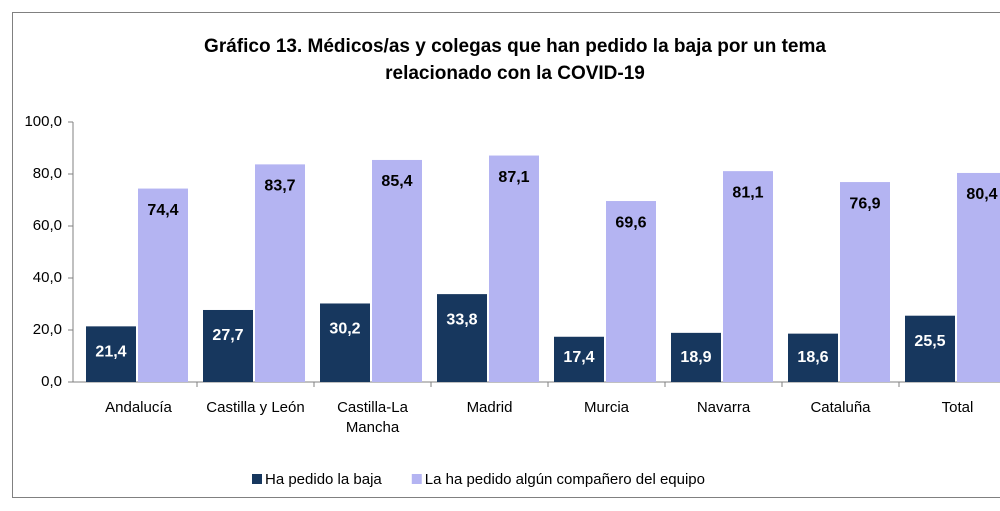 The height and width of the screenshot is (511, 1000). I want to click on legend-label: La ha pedido algún compañero del equipo, so click(565, 479).